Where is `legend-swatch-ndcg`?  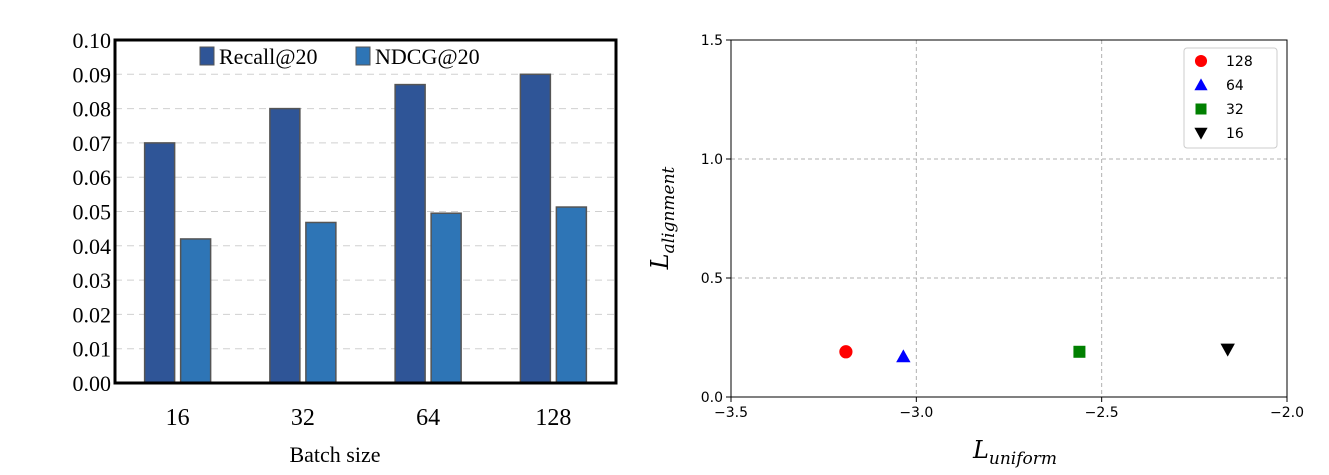 legend-swatch-ndcg is located at coordinates (363, 56).